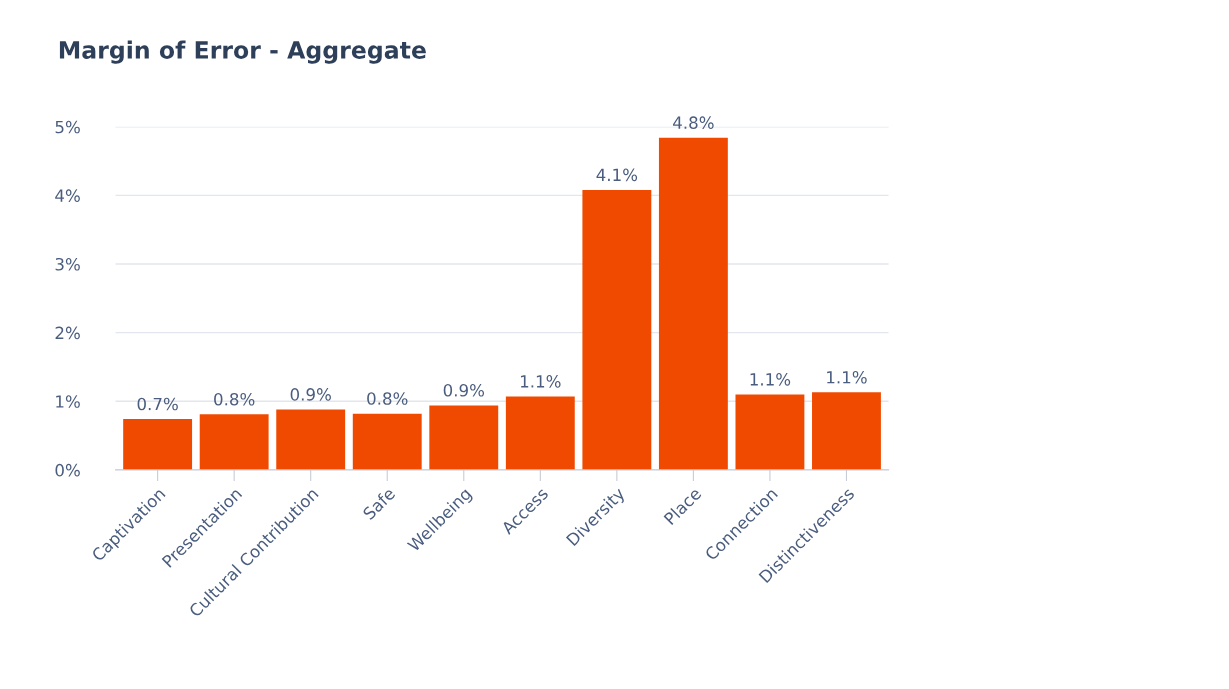 This screenshot has width=1229, height=689. Describe the element at coordinates (693, 122) in the screenshot. I see `data-label: 4.8%` at that location.